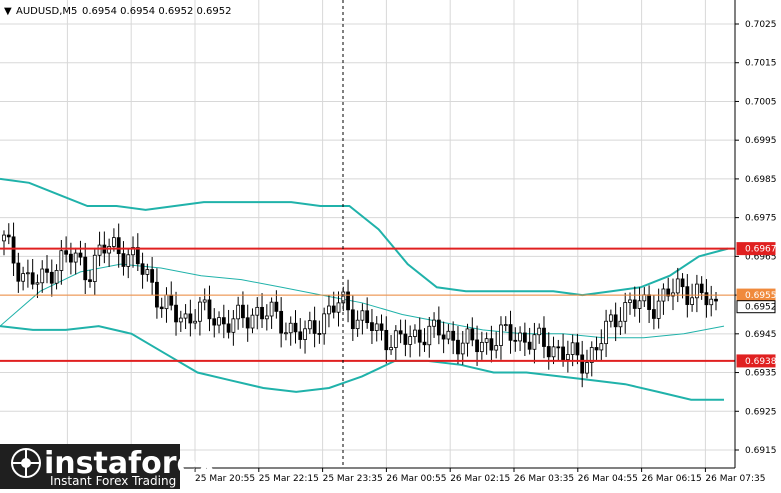 The height and width of the screenshot is (493, 781). Describe the element at coordinates (8, 11) in the screenshot. I see `collapse-arrow-icon: ▼` at that location.